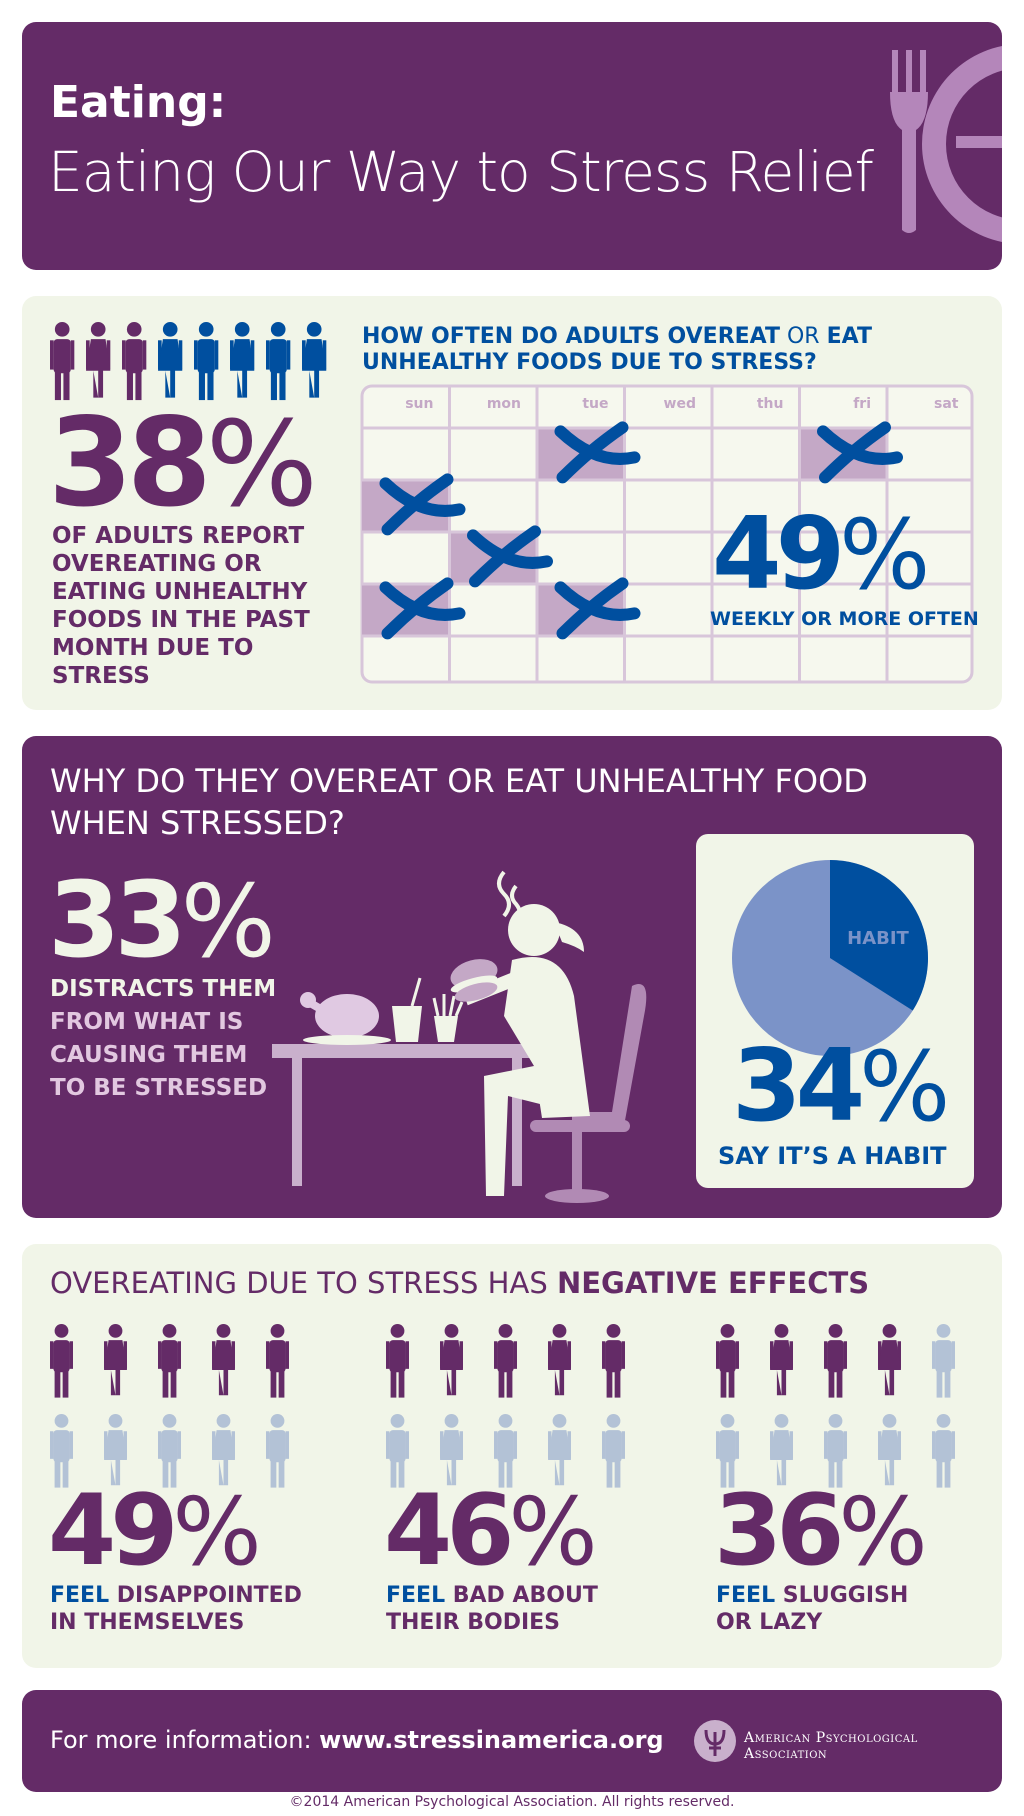 Image resolution: width=1024 pixels, height=1816 pixels. What do you see at coordinates (147, 1622) in the screenshot?
I see `effect-line-2: IN THEMSELVES` at bounding box center [147, 1622].